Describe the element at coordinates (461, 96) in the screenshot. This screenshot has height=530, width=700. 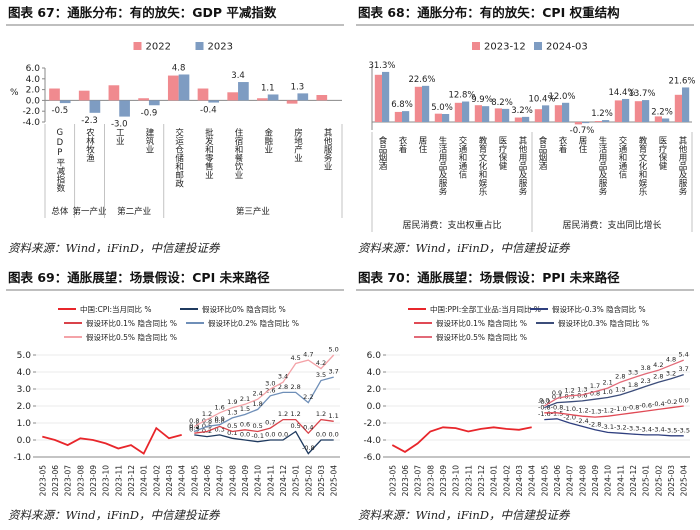
I see `data-label: 12.8%` at that location.